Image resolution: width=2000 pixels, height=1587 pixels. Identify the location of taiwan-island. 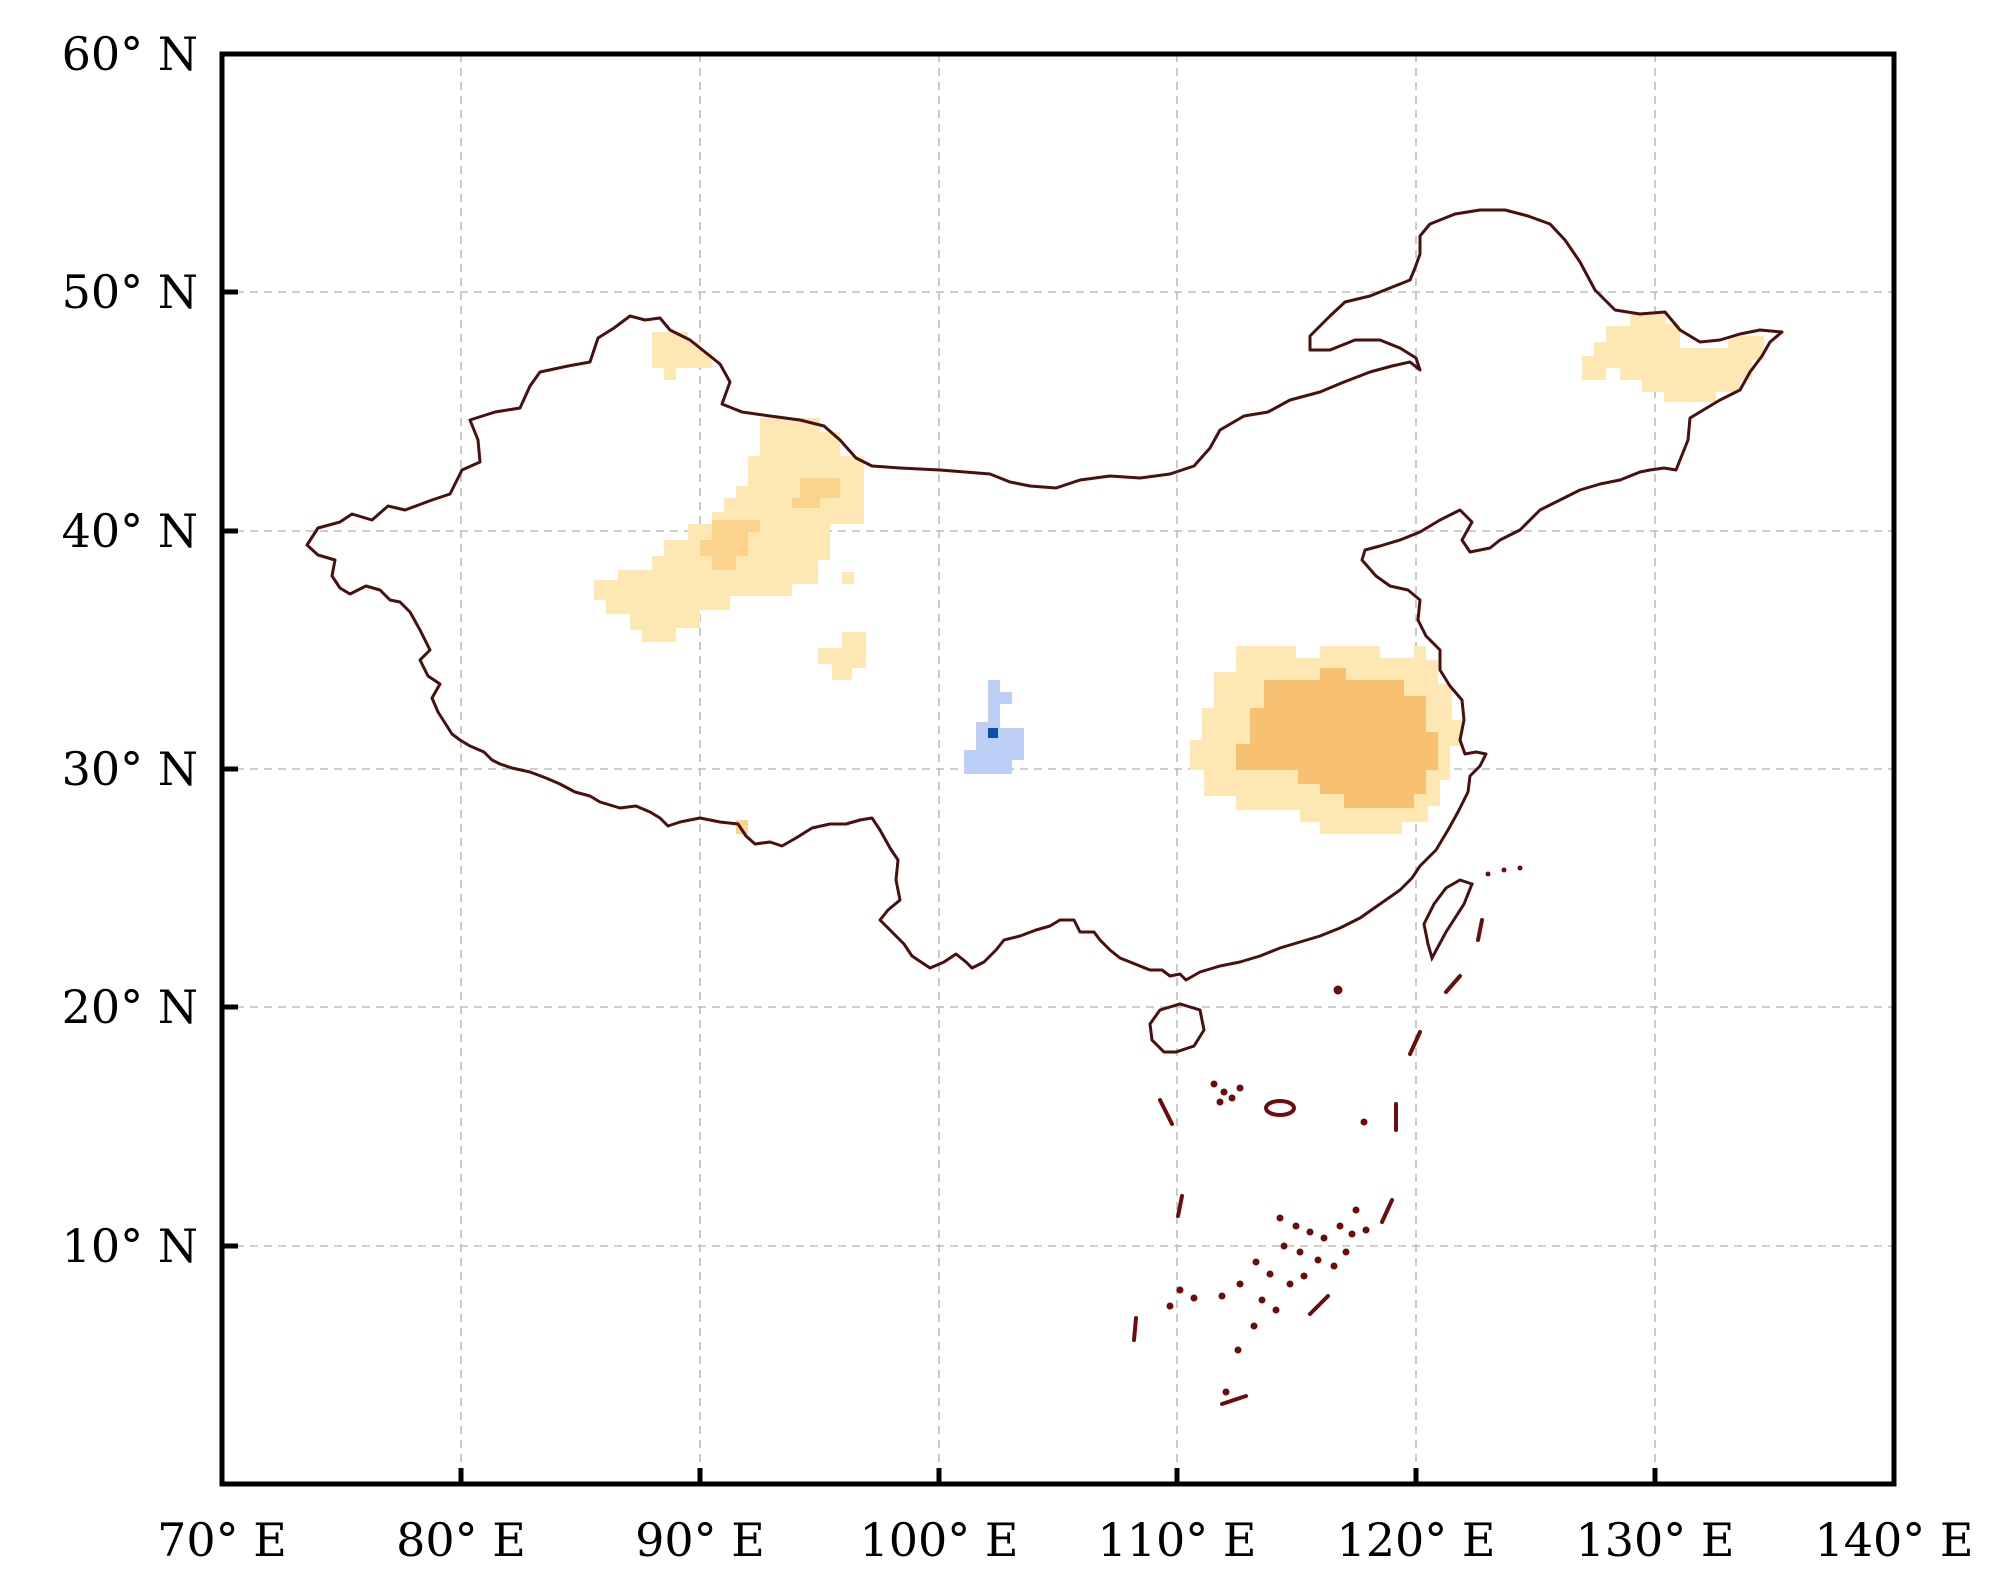
(1448, 920).